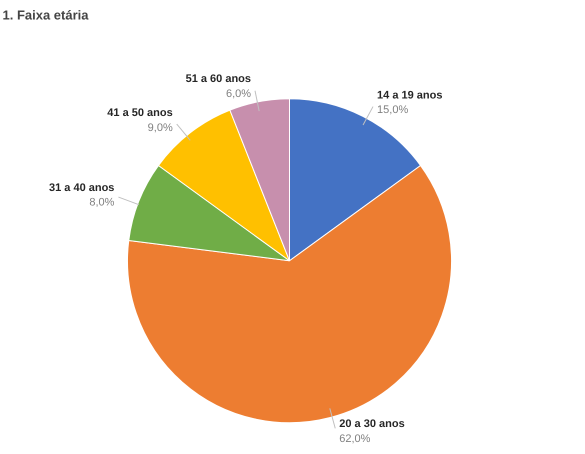  I want to click on slice-label: 20 a 30 anos, so click(372, 424).